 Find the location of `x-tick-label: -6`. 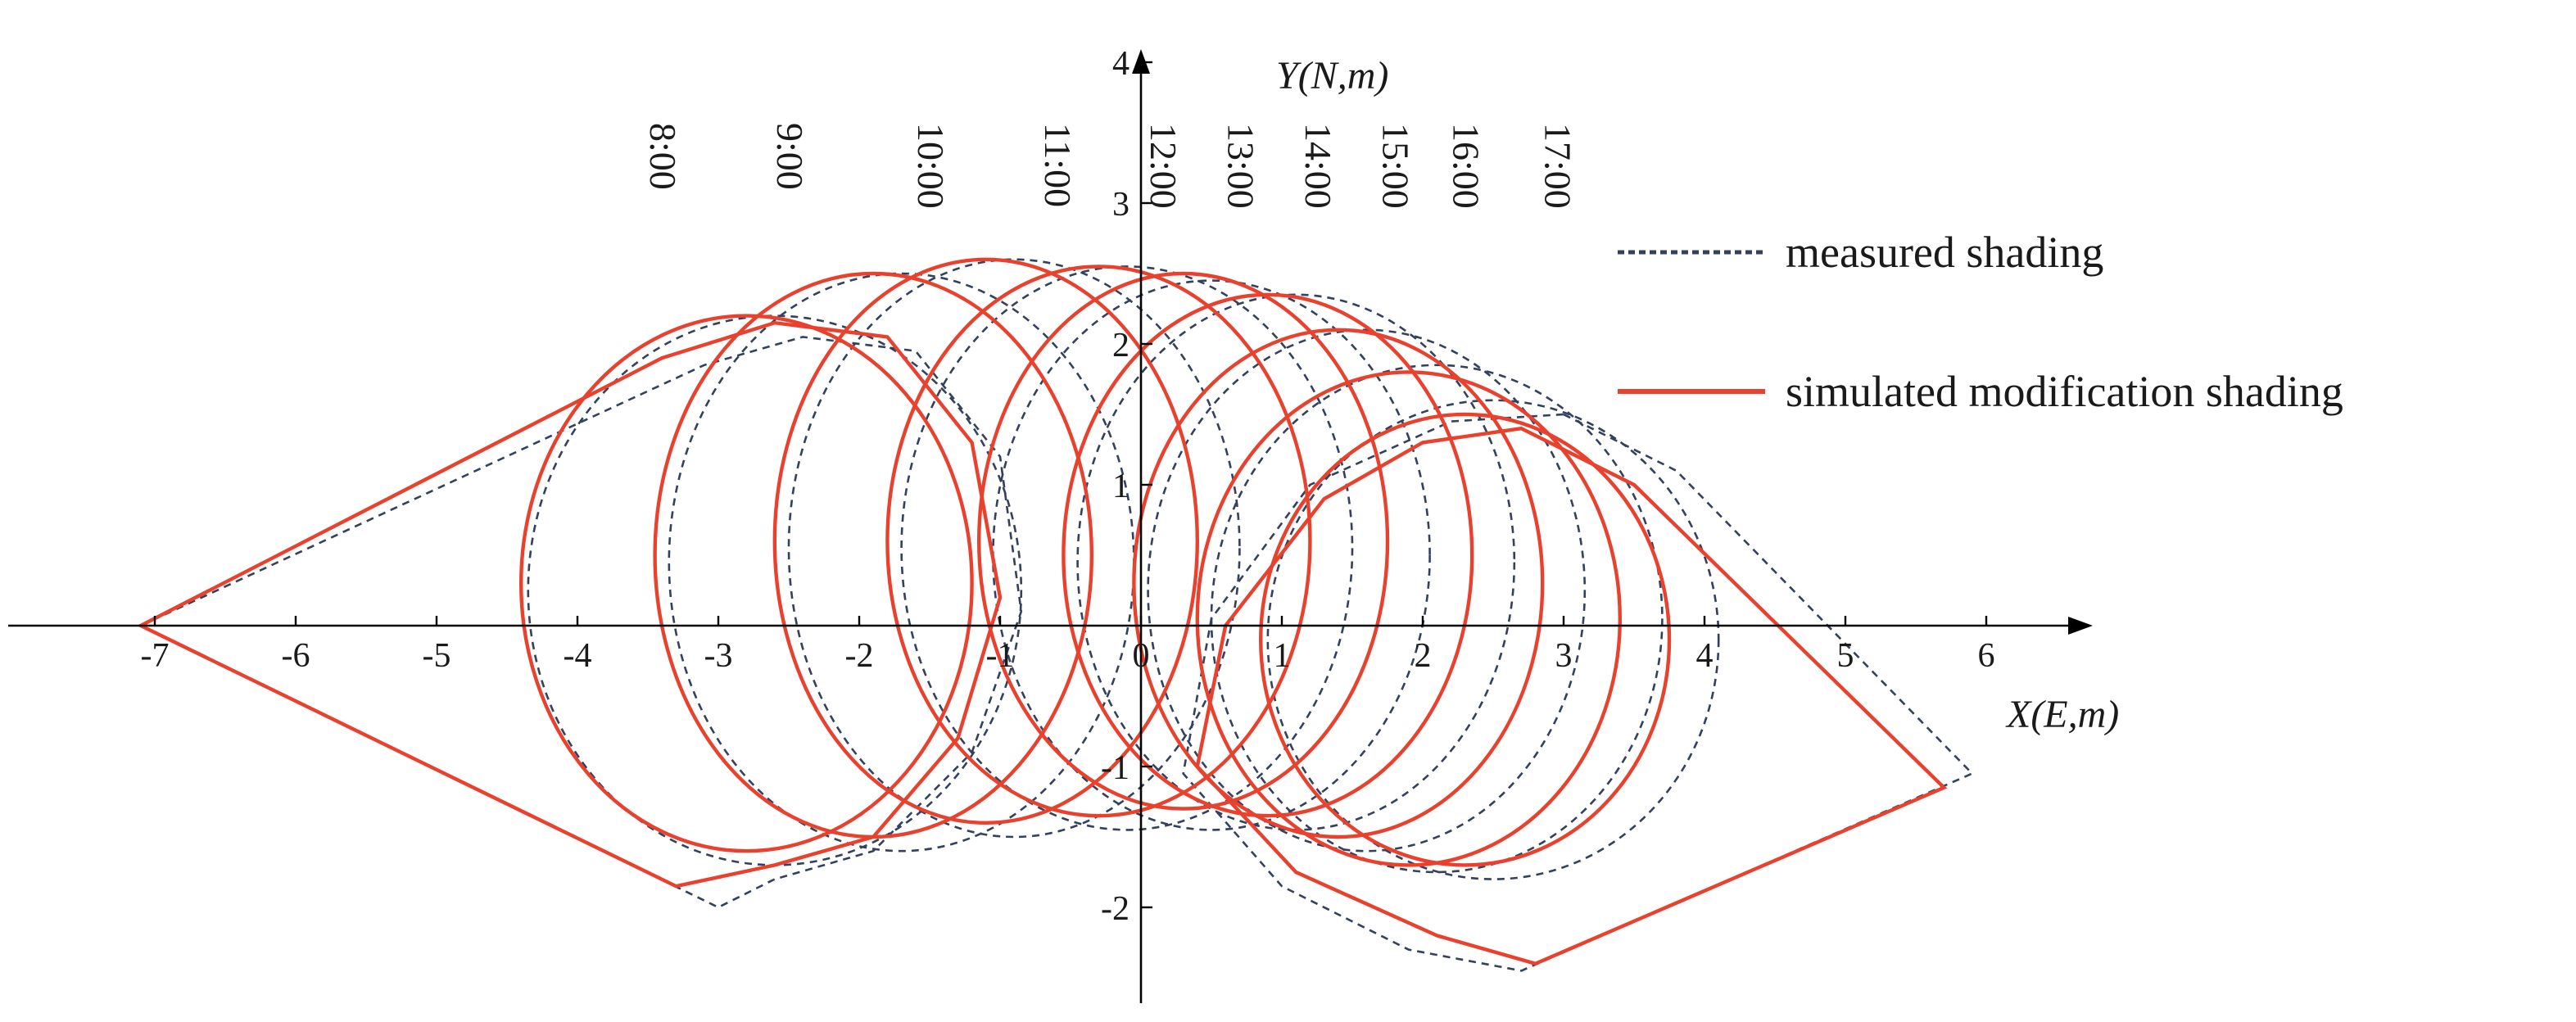

x-tick-label: -6 is located at coordinates (296, 656).